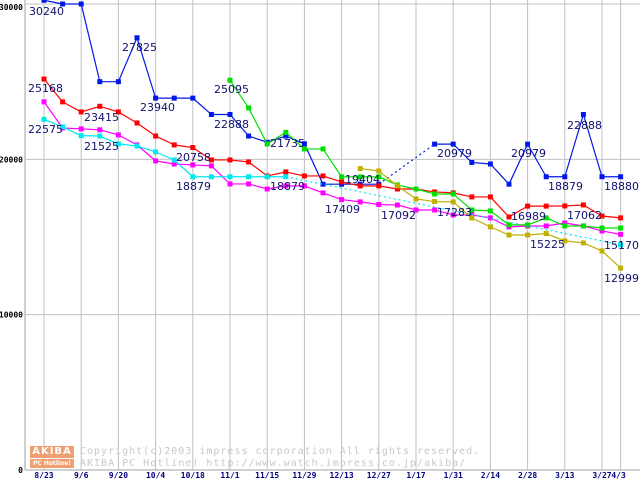  I want to click on x-tick-label: 3/27, so click(601, 475).